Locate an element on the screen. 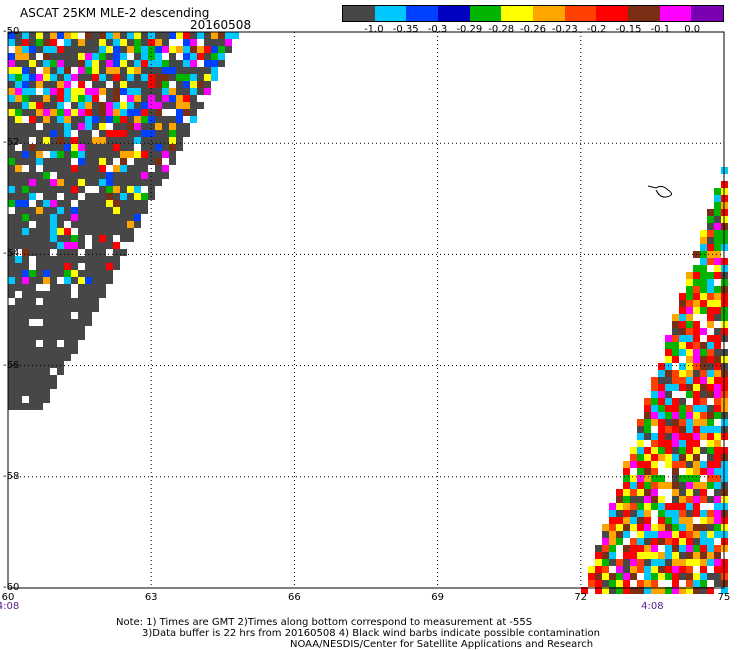 The image size is (740, 650). colorbar-swatch is located at coordinates (675, 13).